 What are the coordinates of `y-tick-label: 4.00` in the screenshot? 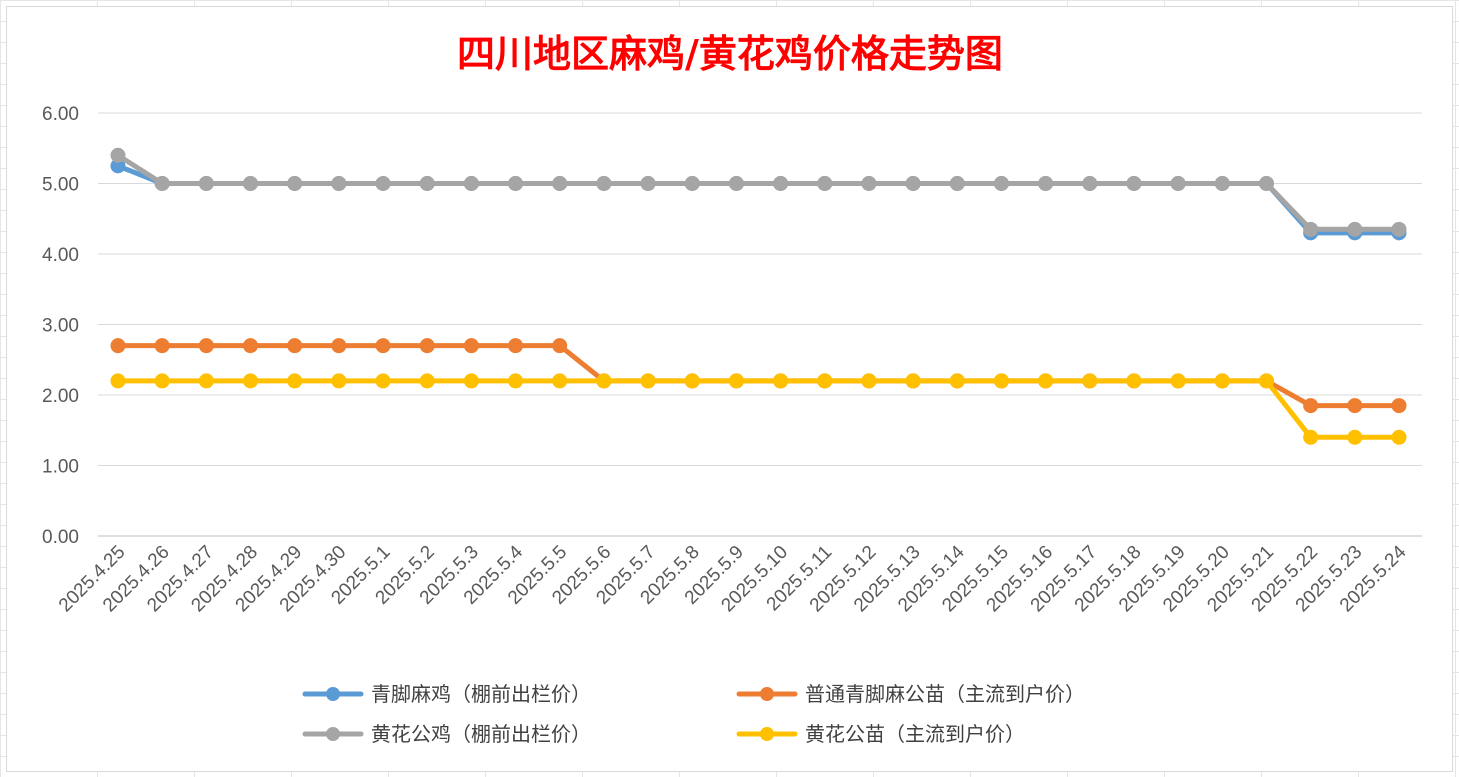 It's located at (60, 255).